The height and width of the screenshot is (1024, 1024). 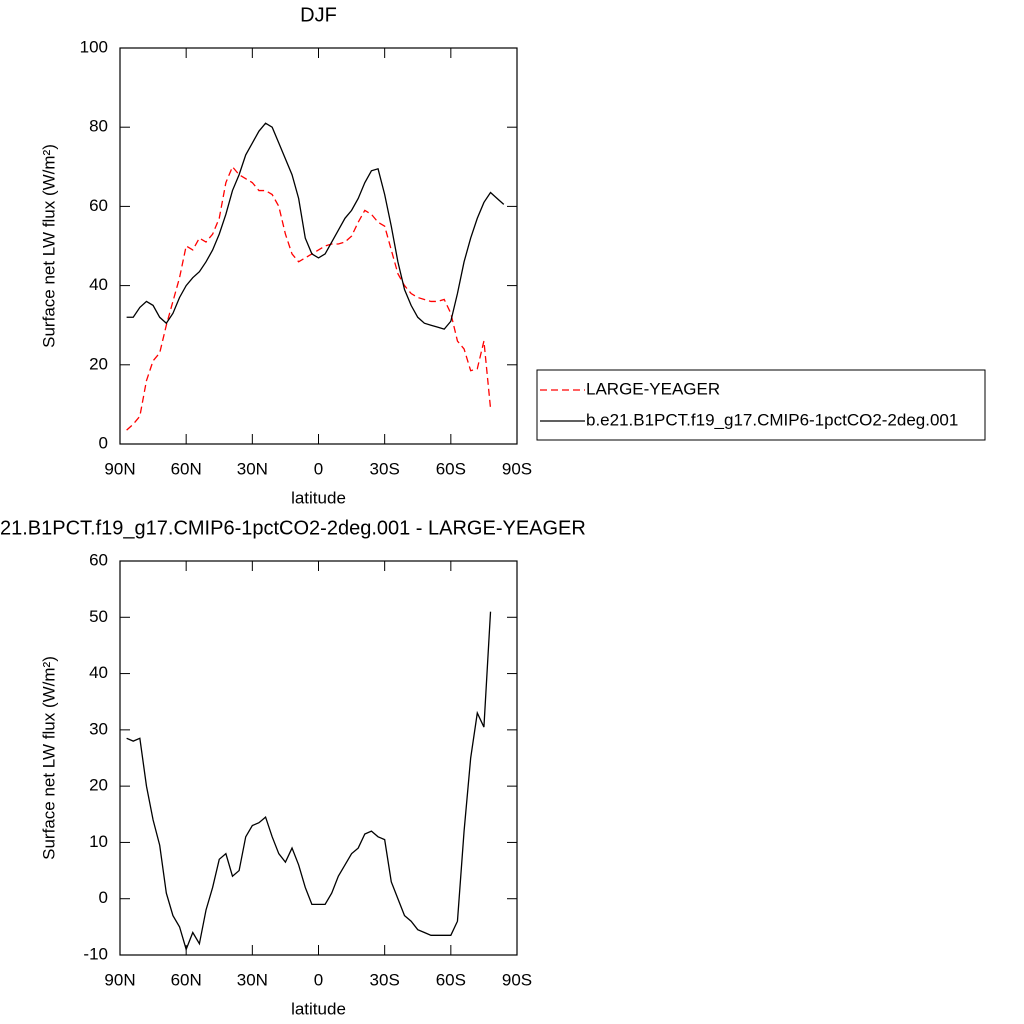 I want to click on y-tick-label: 80, so click(x=98, y=126).